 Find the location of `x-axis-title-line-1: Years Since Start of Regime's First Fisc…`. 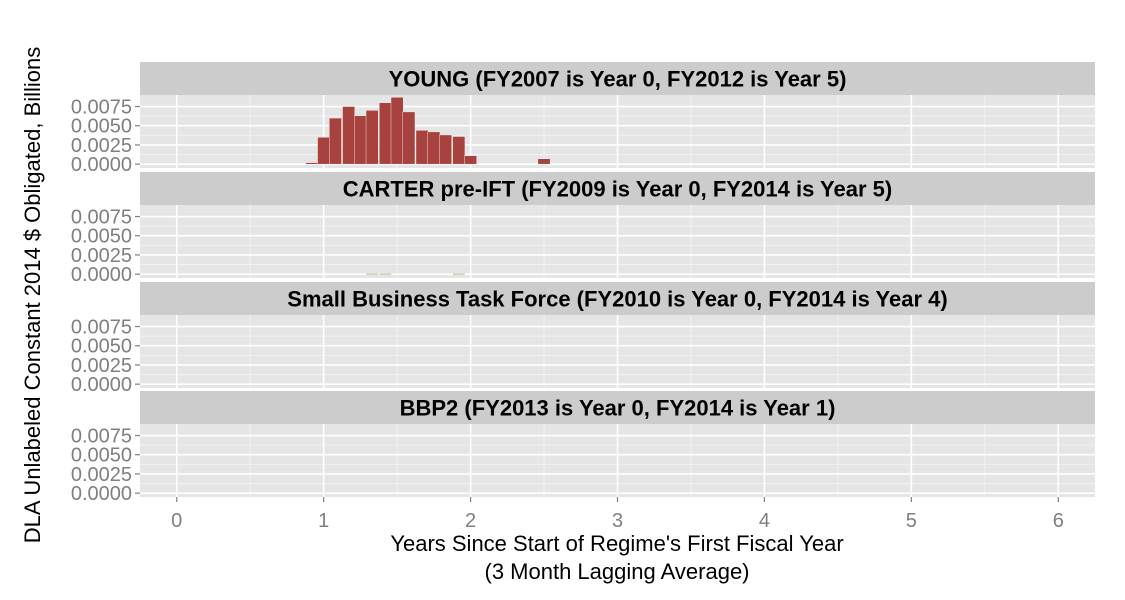

x-axis-title-line-1: Years Since Start of Regime's First Fisc… is located at coordinates (616, 543).